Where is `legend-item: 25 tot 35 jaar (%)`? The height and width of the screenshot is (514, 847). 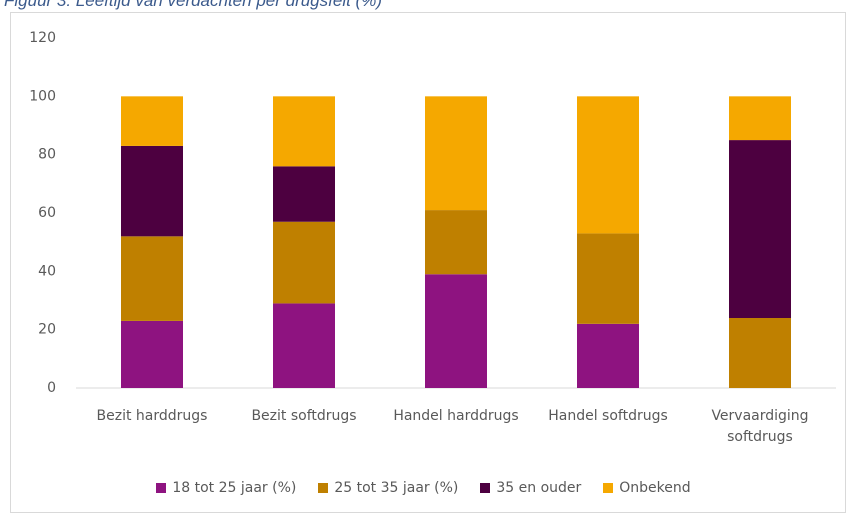 legend-item: 25 tot 35 jaar (%) is located at coordinates (388, 488).